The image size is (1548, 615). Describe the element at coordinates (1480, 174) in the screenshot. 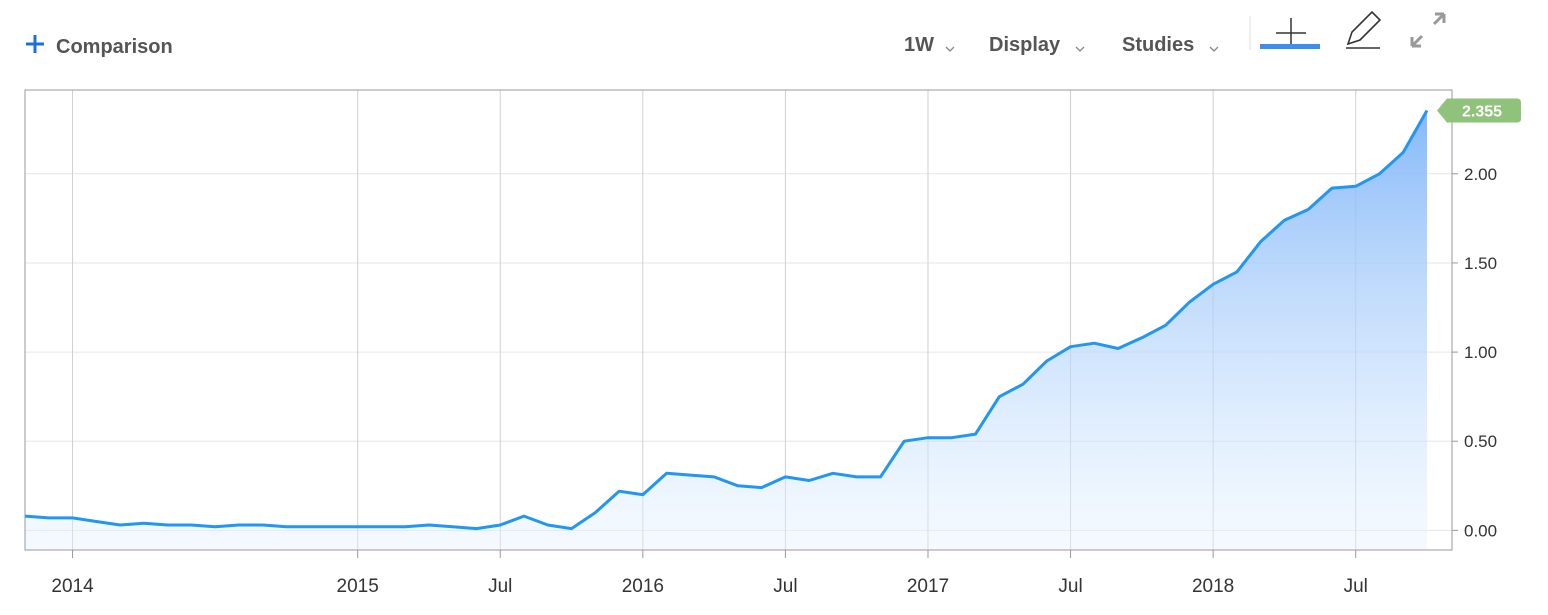

I see `y-tick-label: 2.00` at that location.